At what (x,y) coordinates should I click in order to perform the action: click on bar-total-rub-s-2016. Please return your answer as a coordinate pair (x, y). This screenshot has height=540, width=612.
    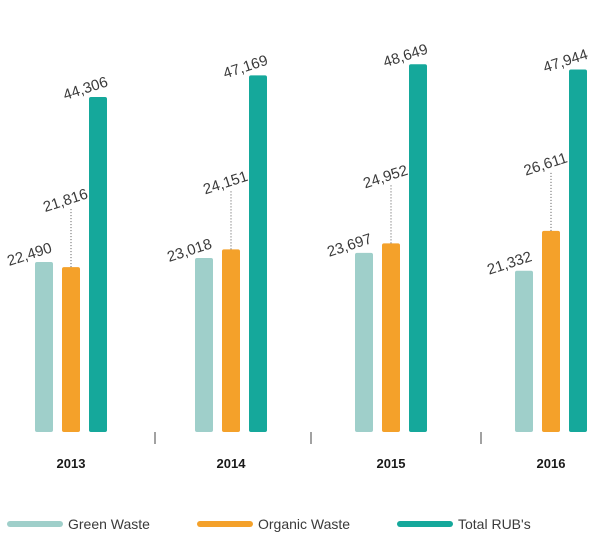
    Looking at the image, I should click on (578, 250).